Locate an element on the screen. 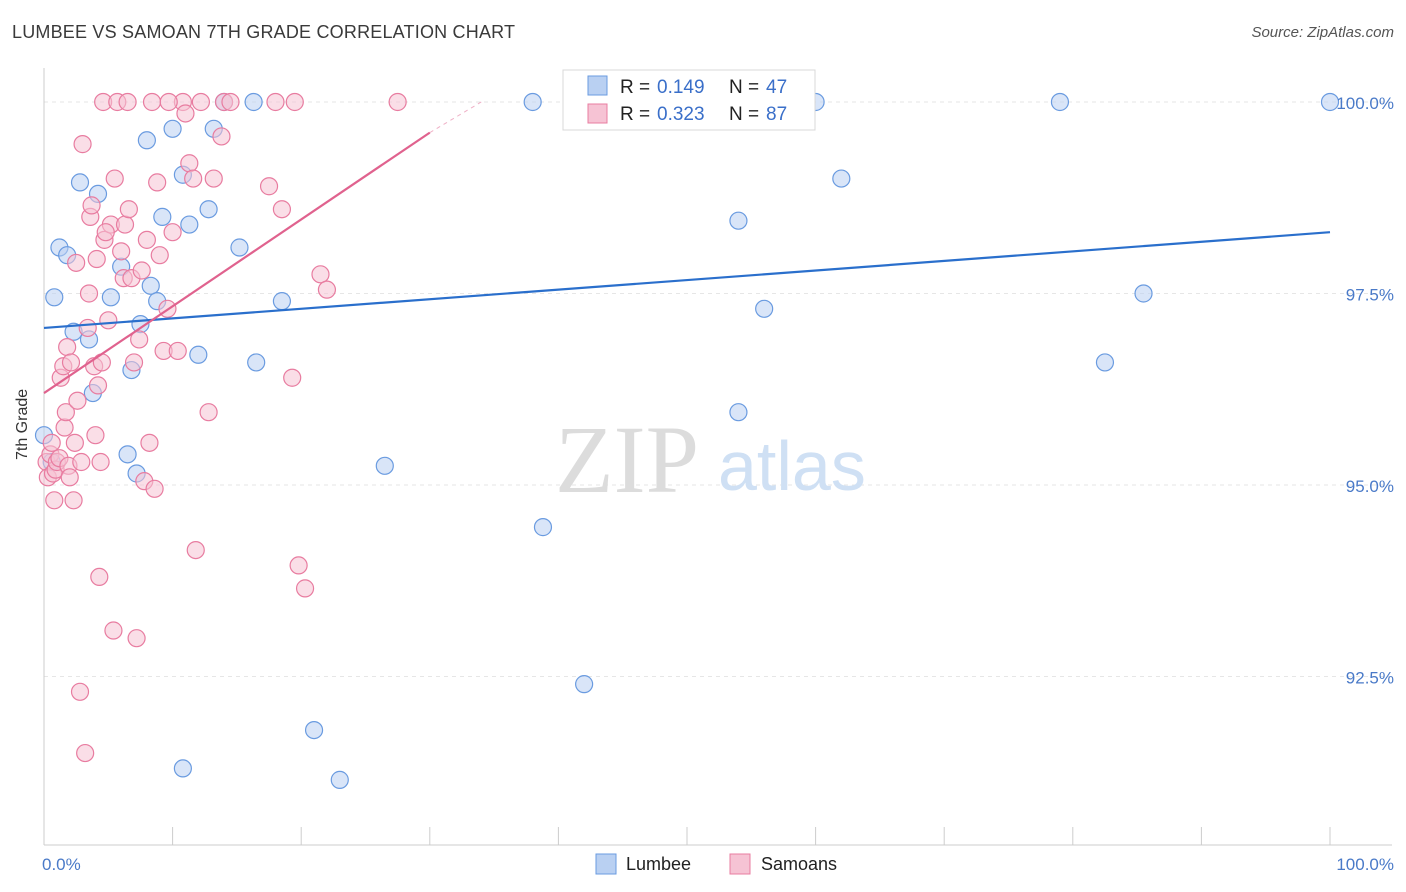 This screenshot has height=892, width=1406. legend-lumbee-n-value: 47 is located at coordinates (776, 87).